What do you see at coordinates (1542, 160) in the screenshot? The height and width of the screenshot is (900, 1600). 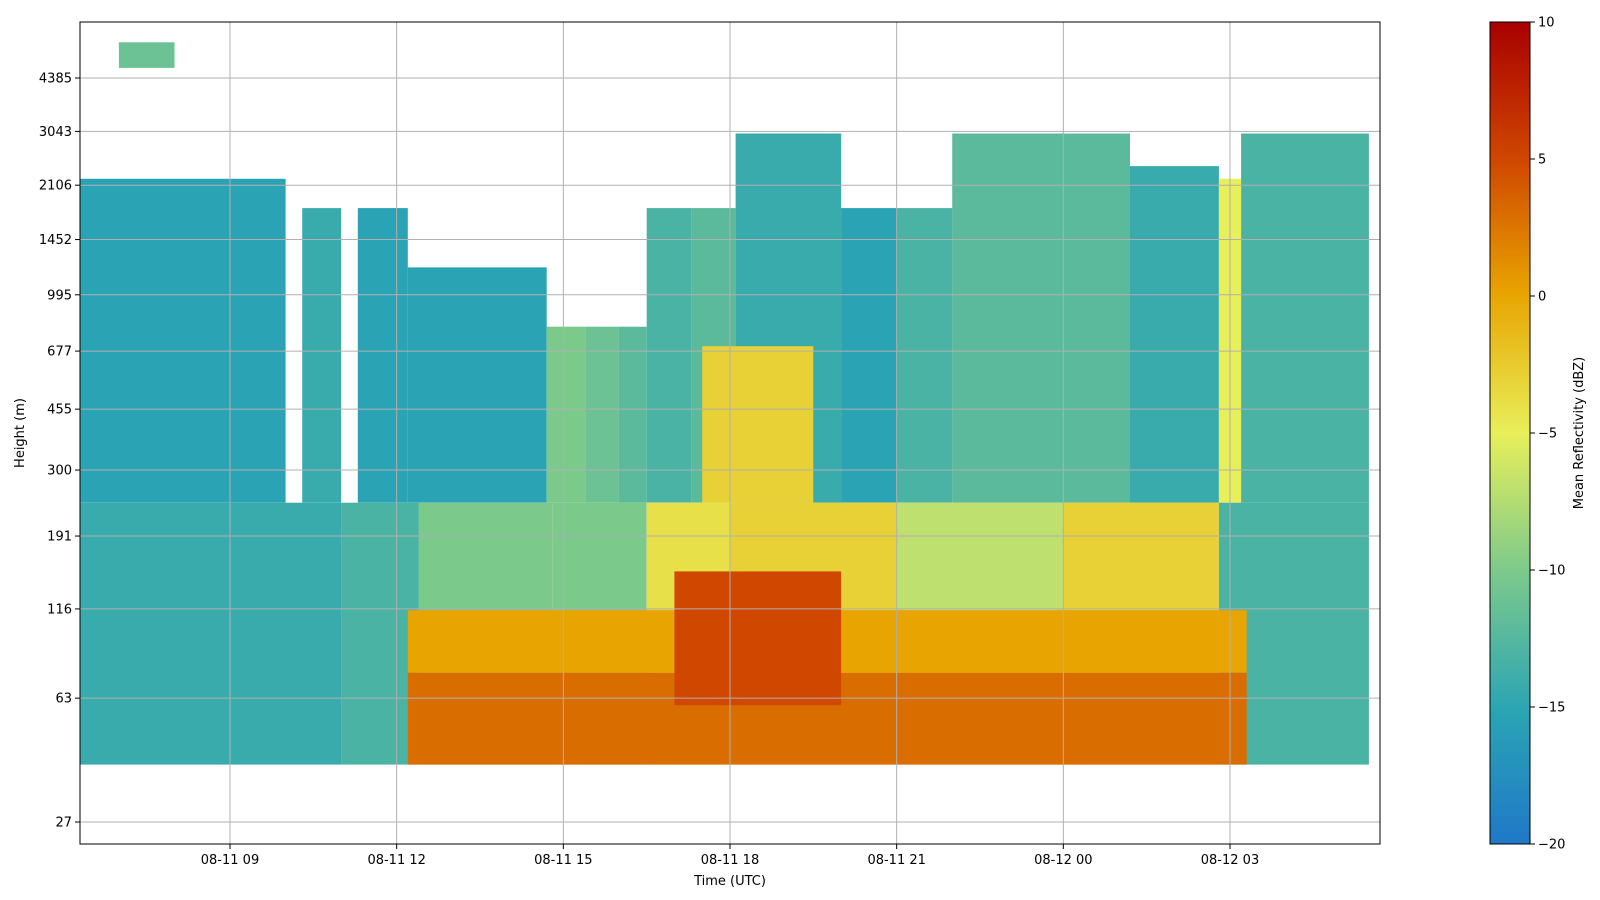 I see `colorbar-tick-label: 5` at bounding box center [1542, 160].